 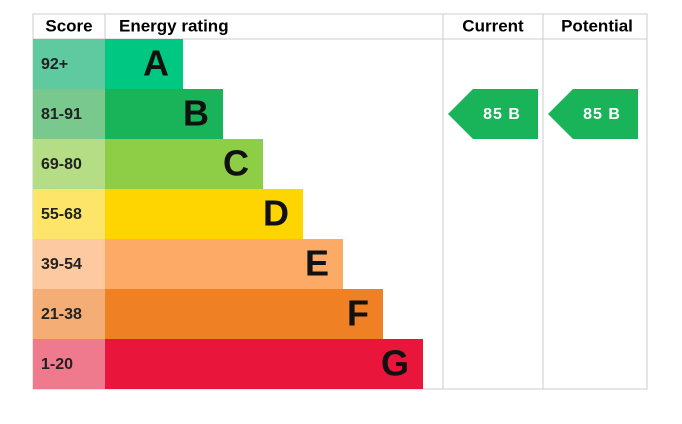 What do you see at coordinates (395, 363) in the screenshot?
I see `rating-letter: G` at bounding box center [395, 363].